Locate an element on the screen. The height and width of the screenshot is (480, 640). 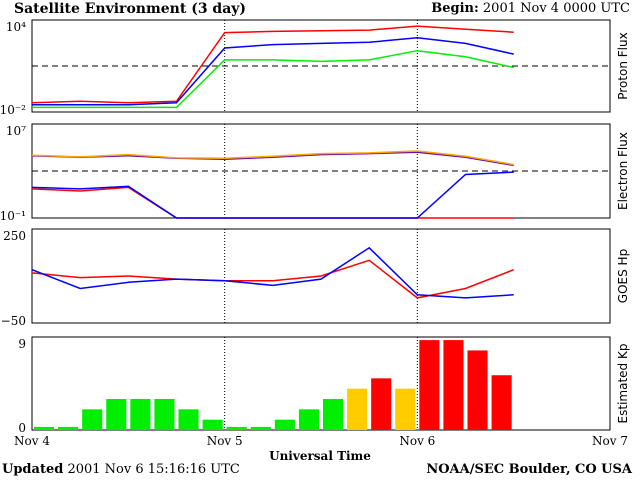
y-tick-label: 10⁷ is located at coordinates (16, 131).